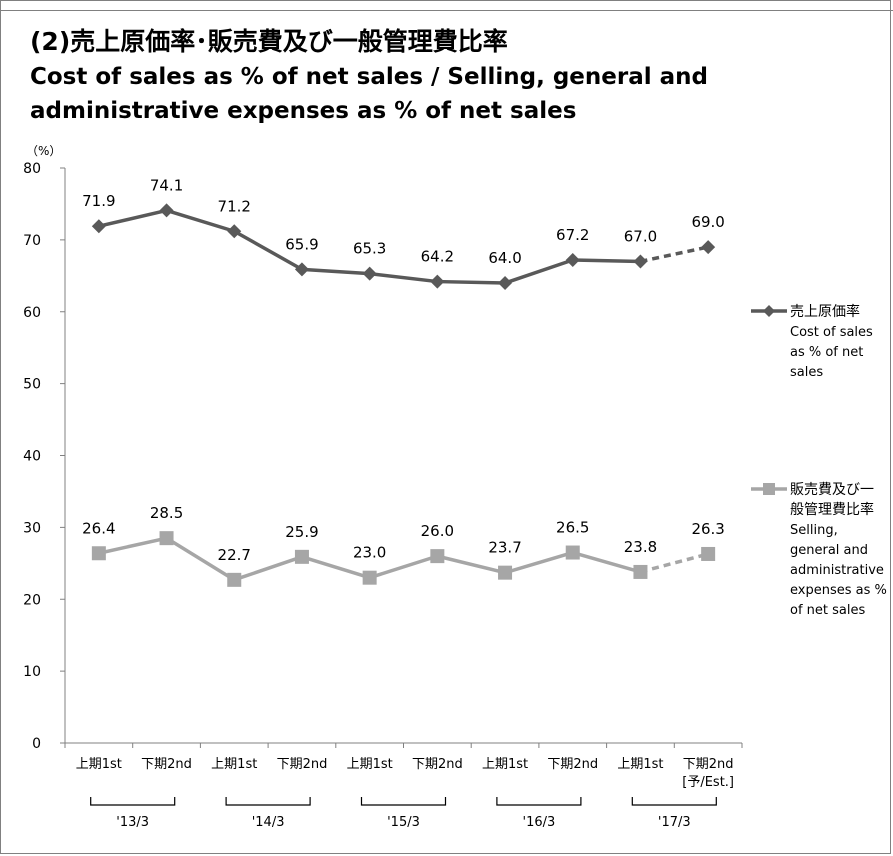 The height and width of the screenshot is (856, 893). I want to click on y-tick-label: 10, so click(32, 672).